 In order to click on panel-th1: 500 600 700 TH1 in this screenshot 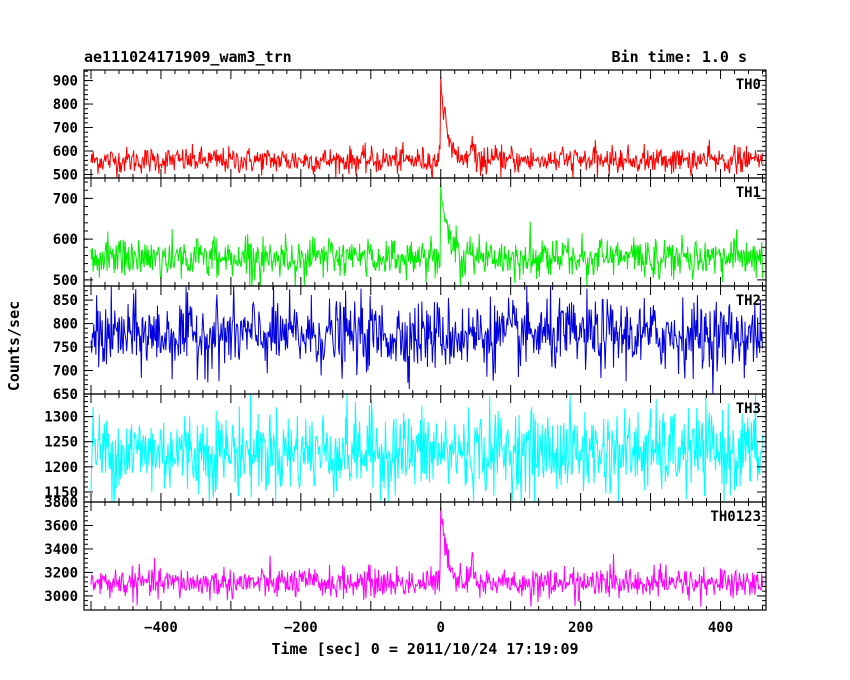, I will do `click(410, 233)`.